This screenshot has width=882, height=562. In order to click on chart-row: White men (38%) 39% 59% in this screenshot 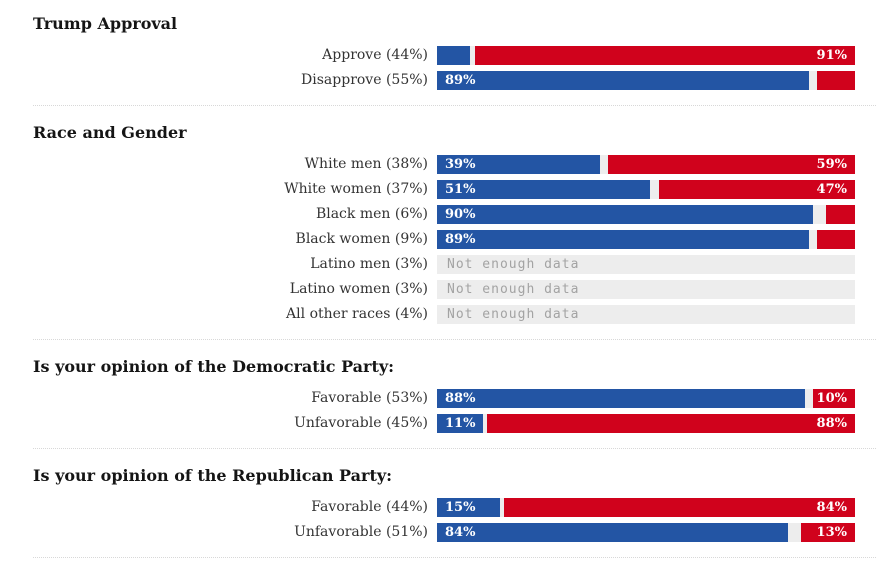, I will do `click(444, 164)`.